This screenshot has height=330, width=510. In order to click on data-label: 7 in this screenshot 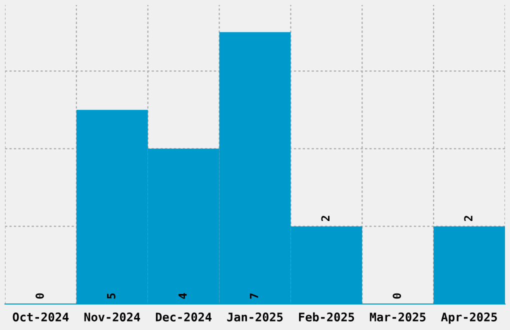, I will do `click(254, 296)`.